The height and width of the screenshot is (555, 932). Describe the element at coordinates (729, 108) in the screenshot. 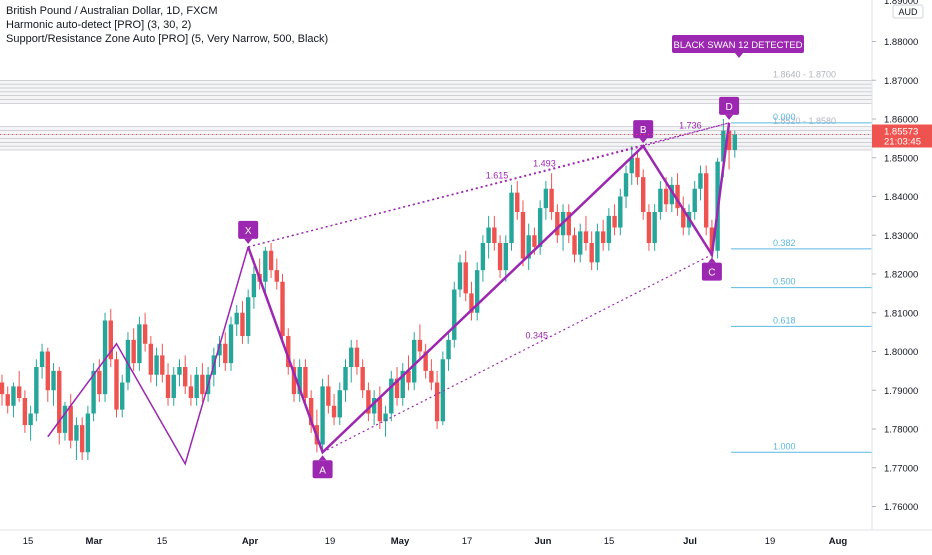

I see `pattern-point-d: D` at that location.